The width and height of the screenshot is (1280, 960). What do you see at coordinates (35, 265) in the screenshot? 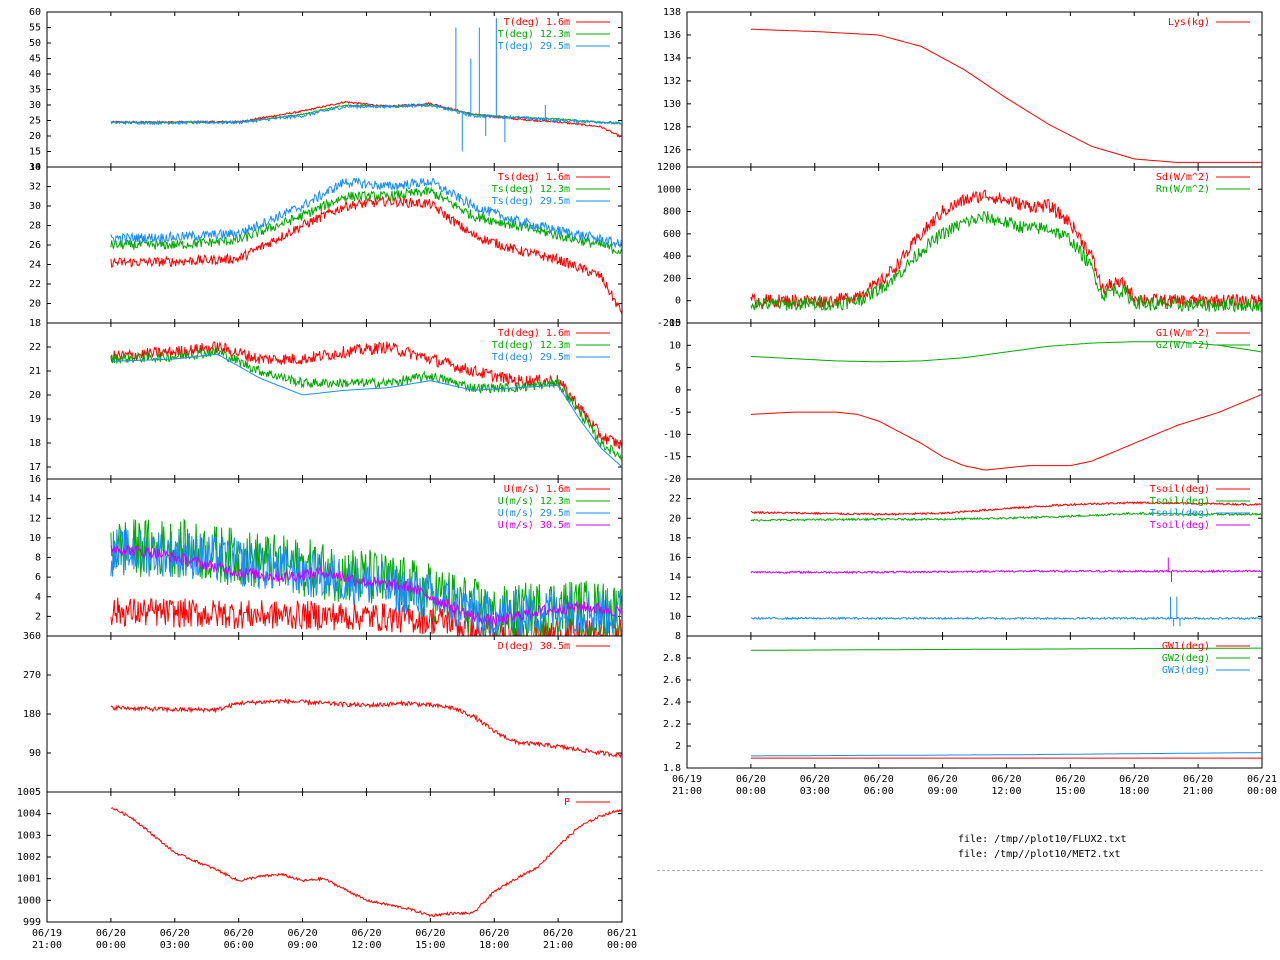
I see `y-tick-label: 24` at bounding box center [35, 265].